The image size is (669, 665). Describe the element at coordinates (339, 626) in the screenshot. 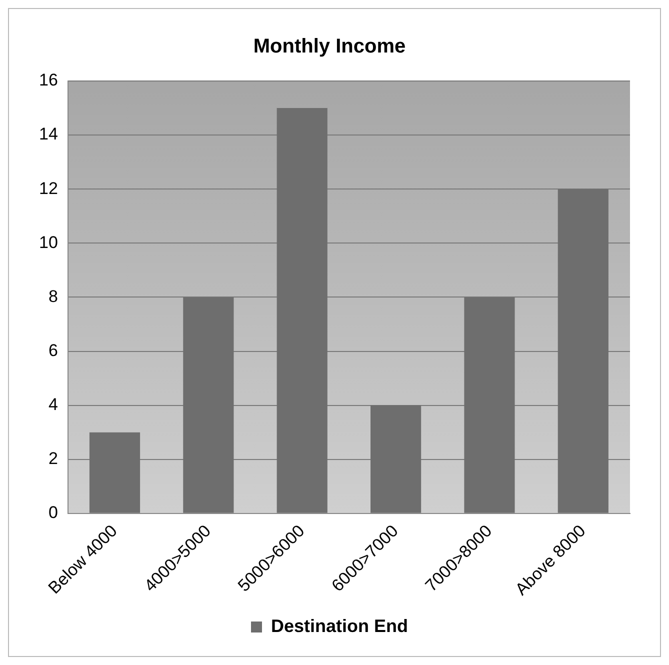

I see `legend-label: Destination End` at that location.